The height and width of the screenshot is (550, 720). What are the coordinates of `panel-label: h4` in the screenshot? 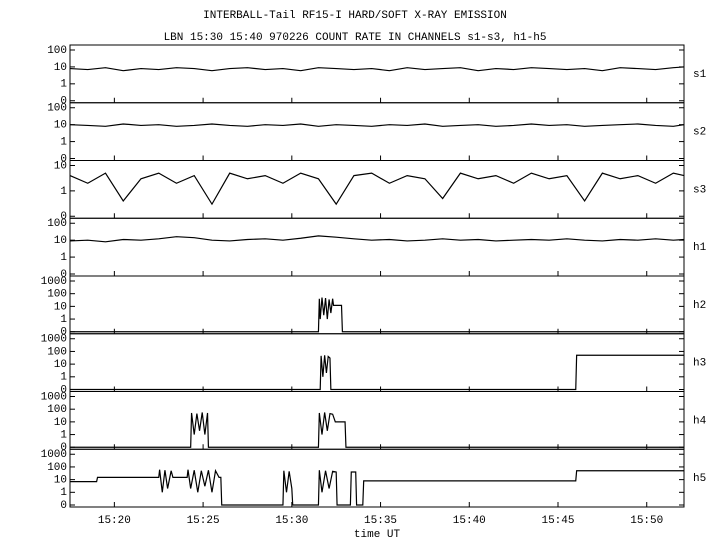 It's located at (700, 421).